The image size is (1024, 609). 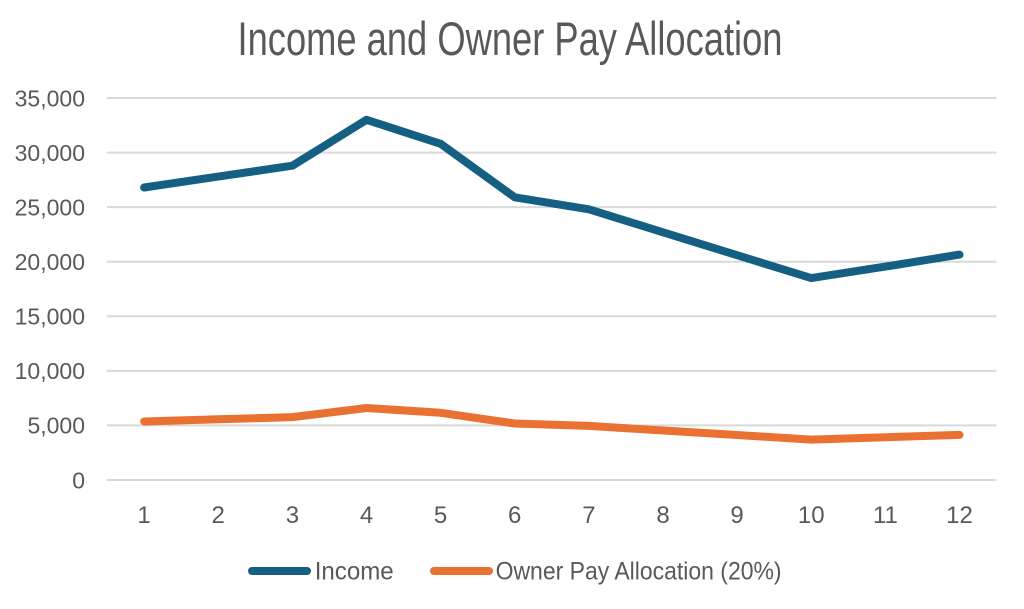 I want to click on svg-text: 5, so click(x=440, y=515).